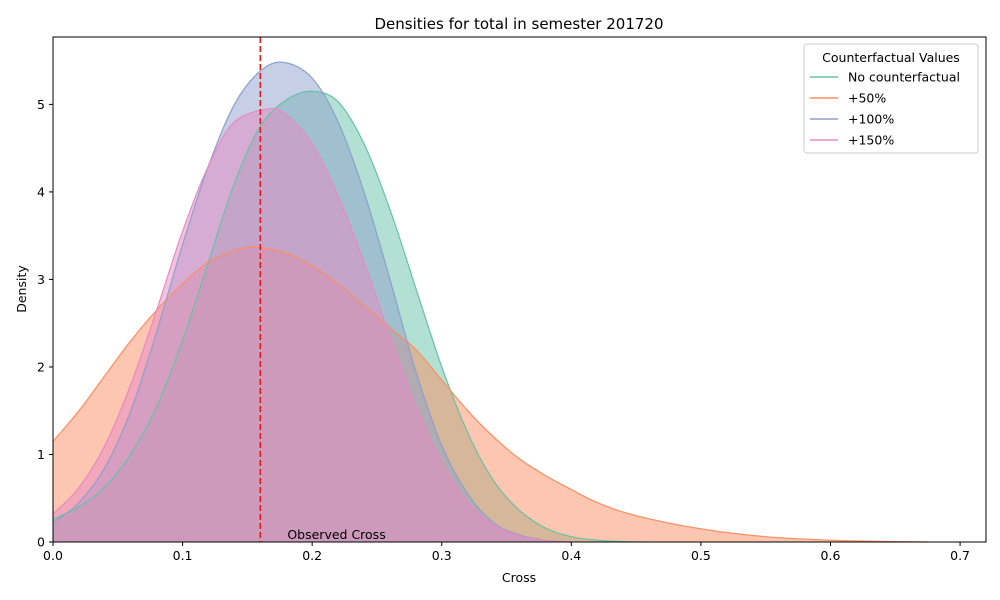  I want to click on y-axis-ticks: 0 1 2 3 4 5, so click(45, 323).